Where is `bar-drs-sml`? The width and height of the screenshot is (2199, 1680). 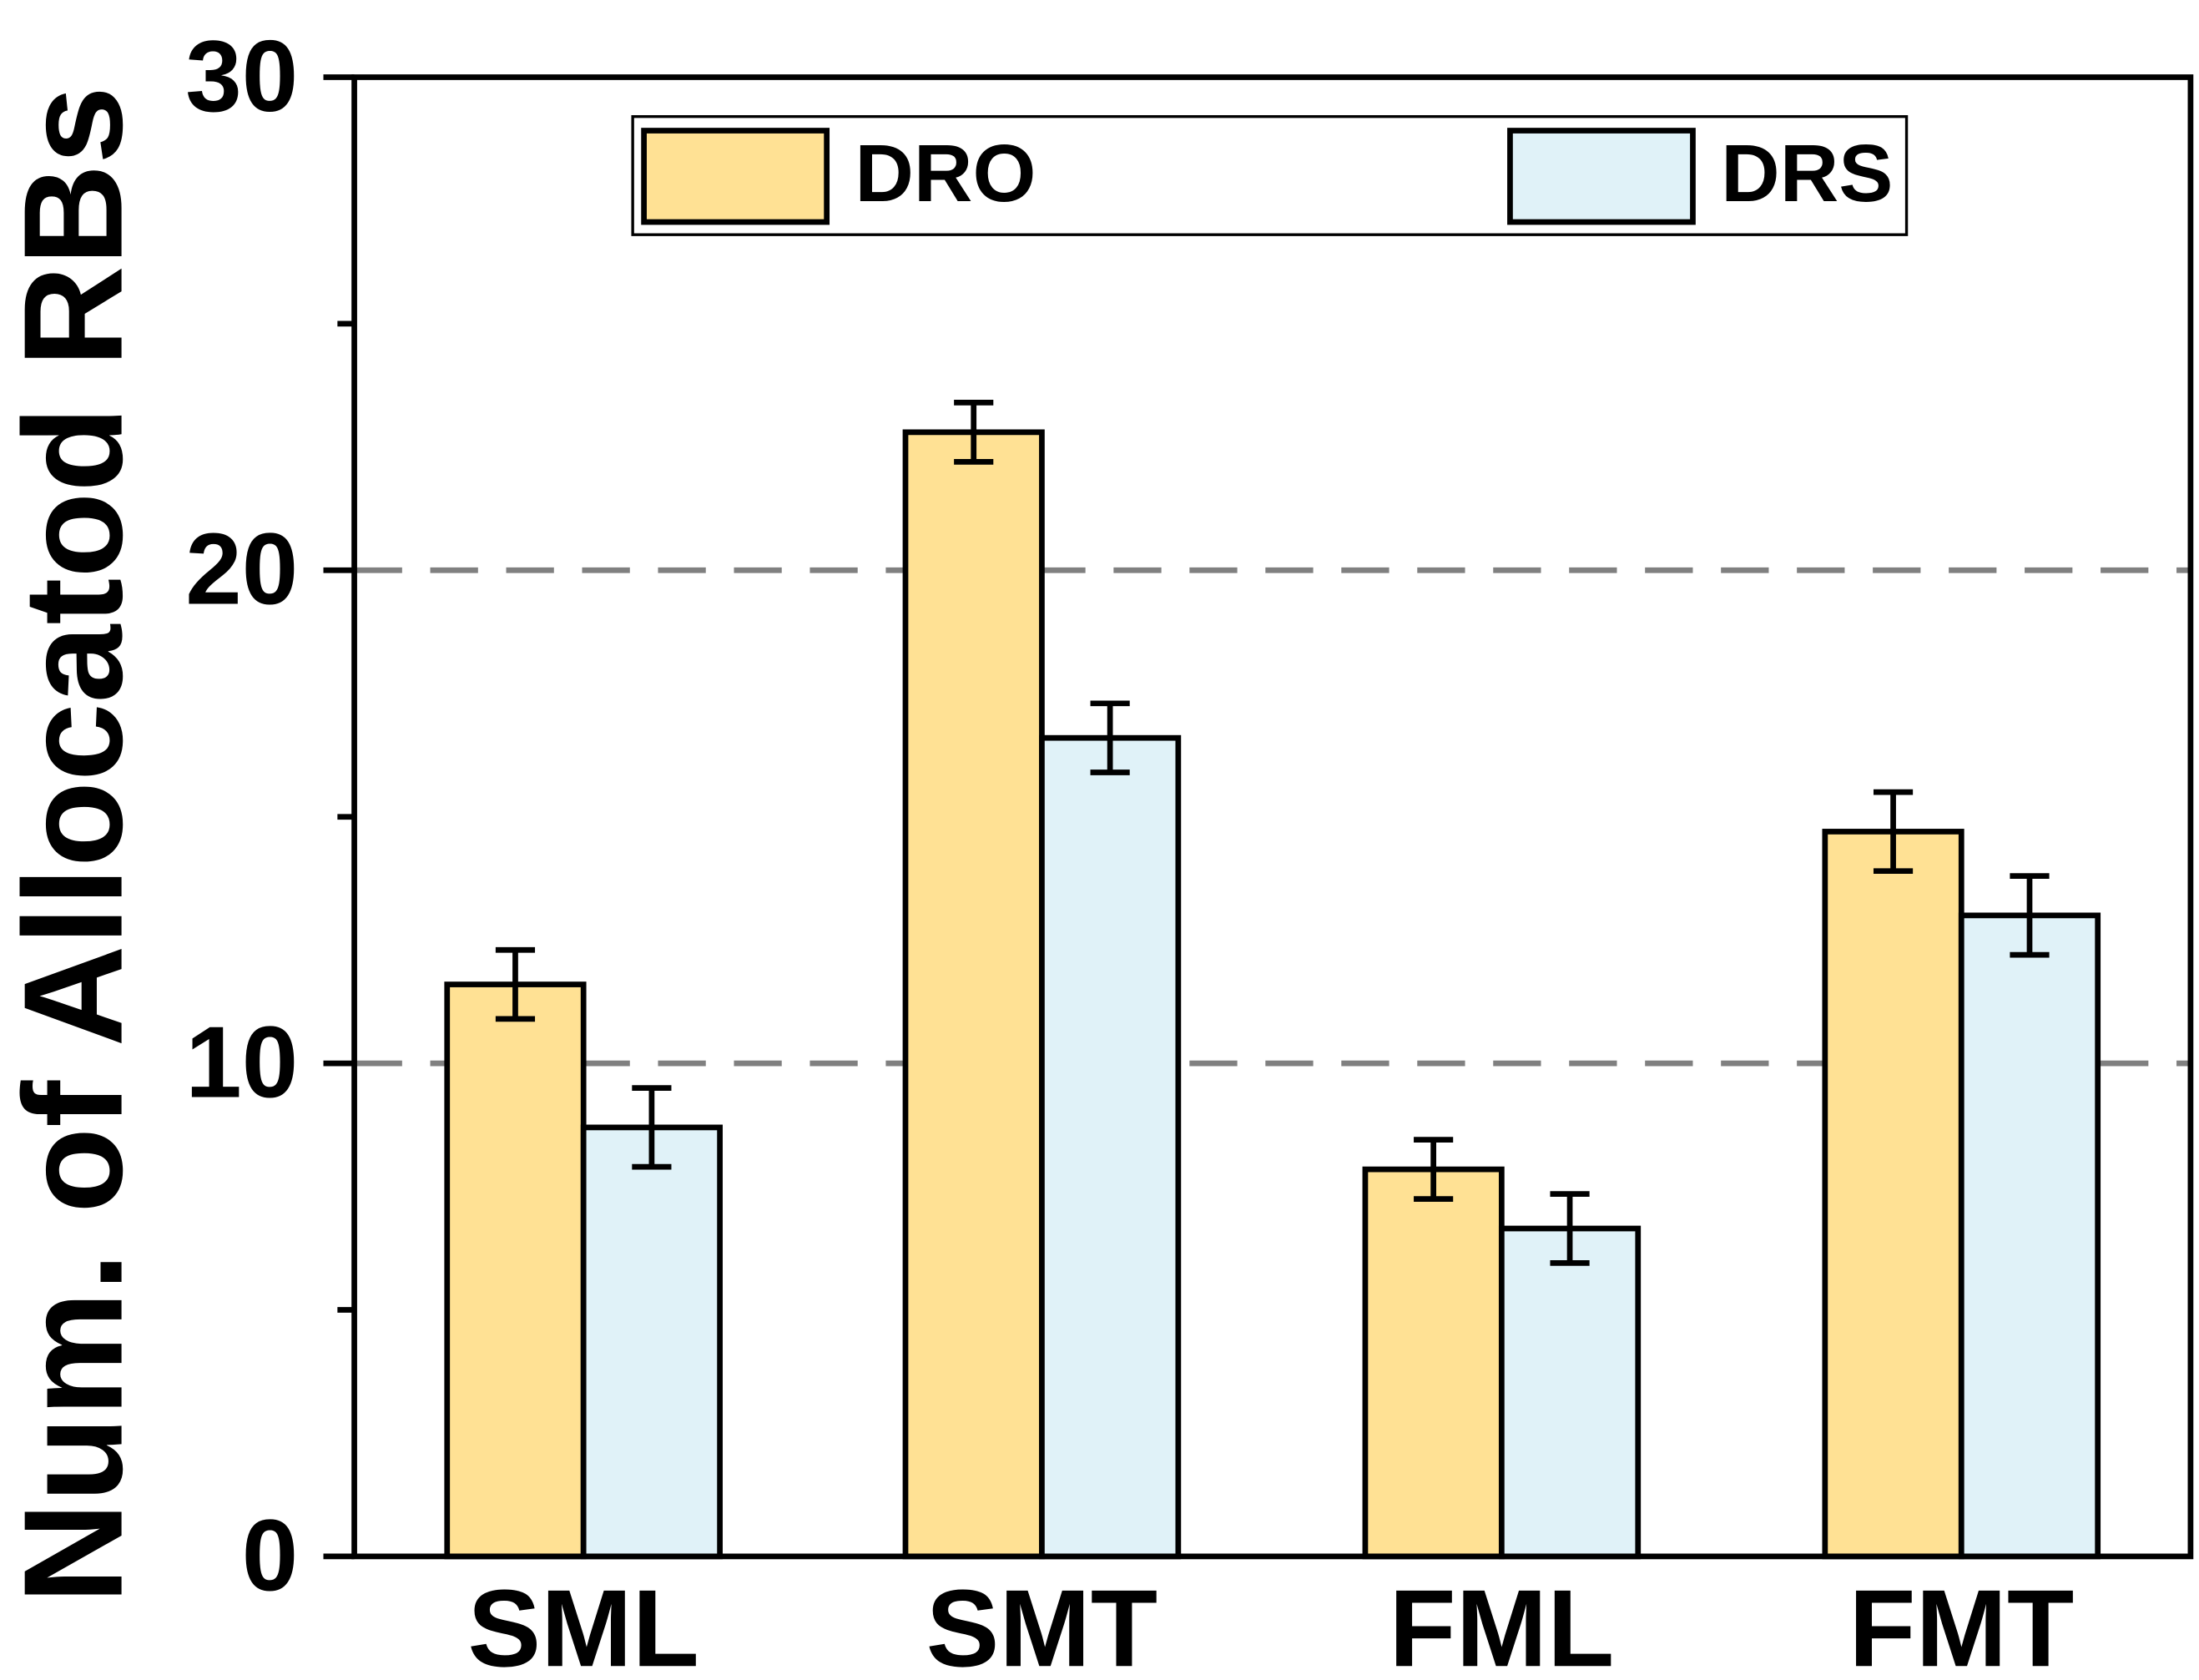 bar-drs-sml is located at coordinates (652, 1342).